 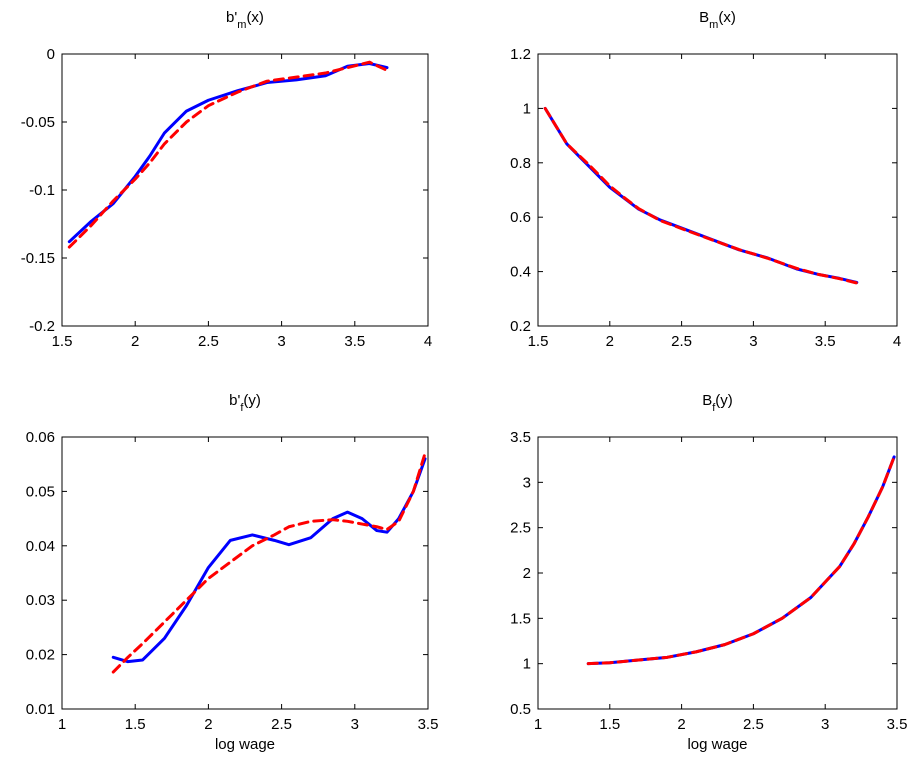 I want to click on y-tick-label: 0.02, so click(x=40, y=655).